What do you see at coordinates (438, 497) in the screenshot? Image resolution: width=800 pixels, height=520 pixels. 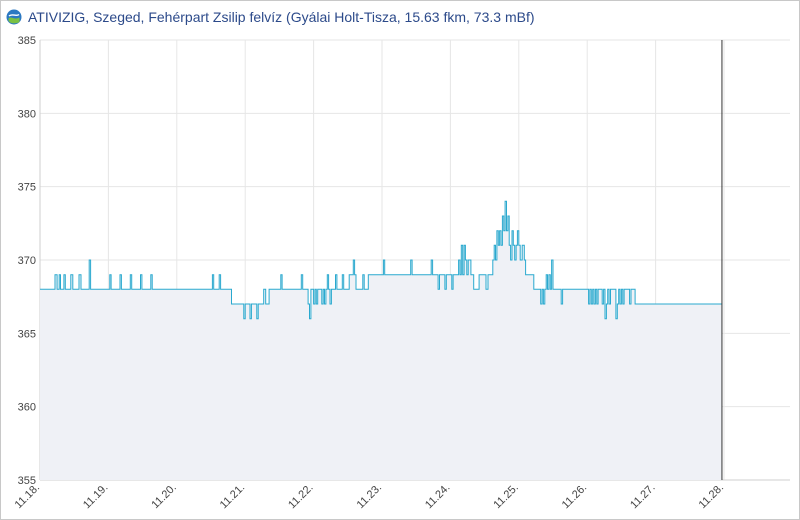 I see `x-tick-label: 11.24.` at bounding box center [438, 497].